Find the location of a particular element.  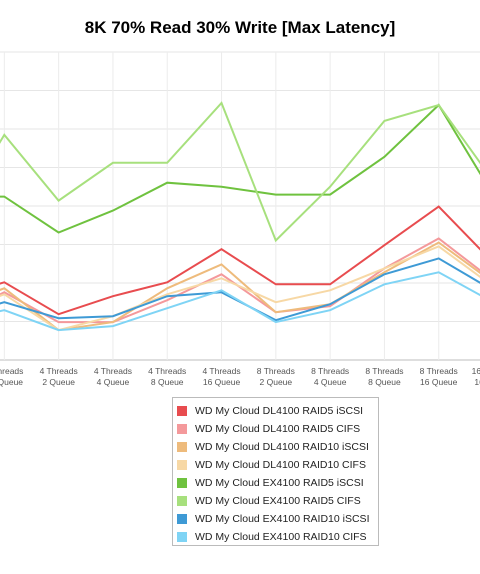

legend-item: WD My Cloud DL4100 RAID10 CIFS is located at coordinates (277, 465).